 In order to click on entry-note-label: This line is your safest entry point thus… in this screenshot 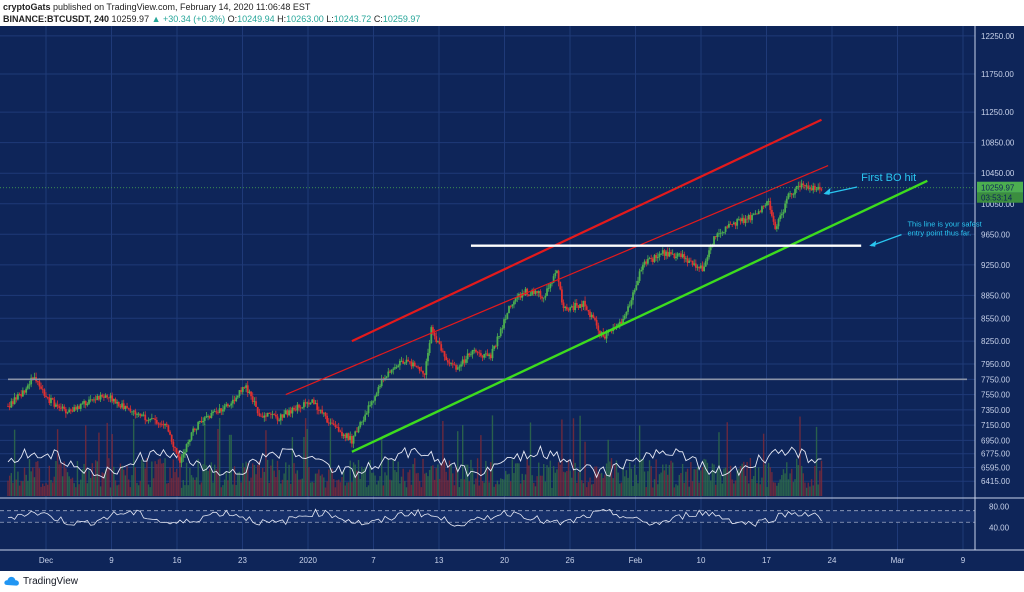, I will do `click(944, 229)`.